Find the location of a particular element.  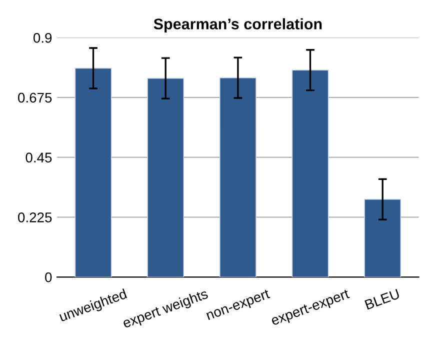

y-tick-label: 0.45 is located at coordinates (39, 157).